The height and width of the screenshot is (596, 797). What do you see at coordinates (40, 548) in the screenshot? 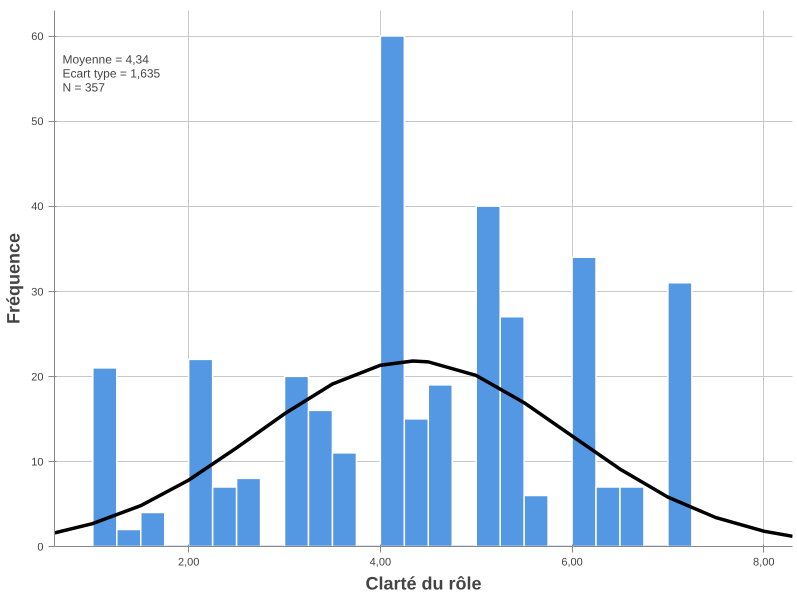
I see `y-tick-label: 0` at bounding box center [40, 548].